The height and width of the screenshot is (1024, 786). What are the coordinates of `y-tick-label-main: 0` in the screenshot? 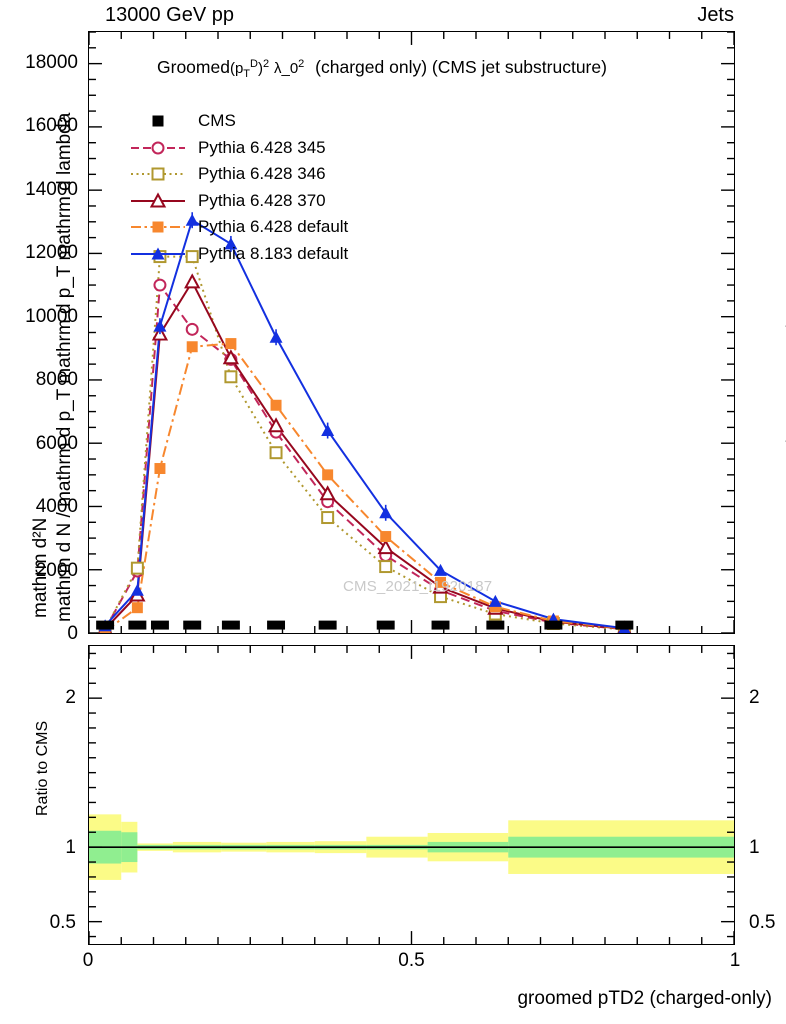 It's located at (72, 633).